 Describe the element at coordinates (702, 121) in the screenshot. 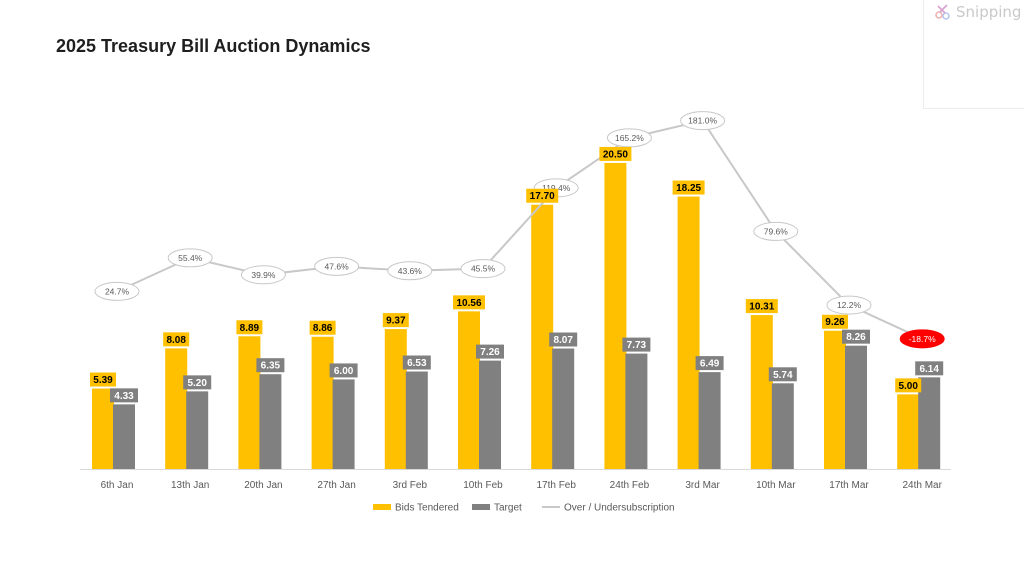

I see `line-value-label: 181.0%` at that location.